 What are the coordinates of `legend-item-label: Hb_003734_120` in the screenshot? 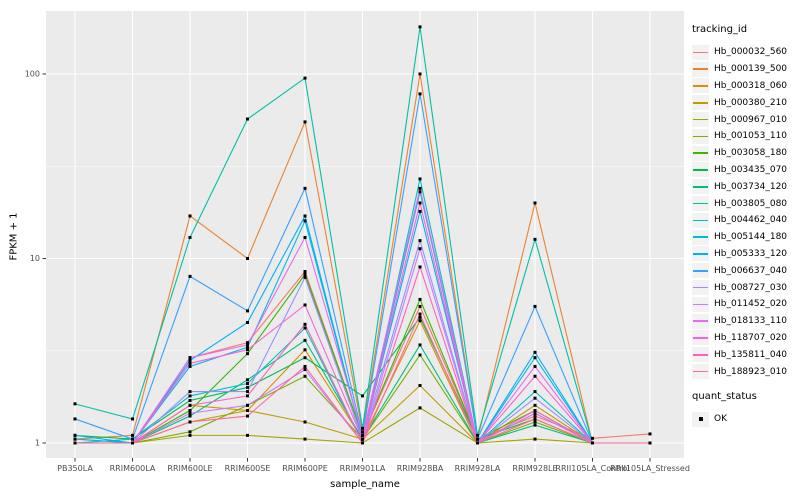 It's located at (751, 186).